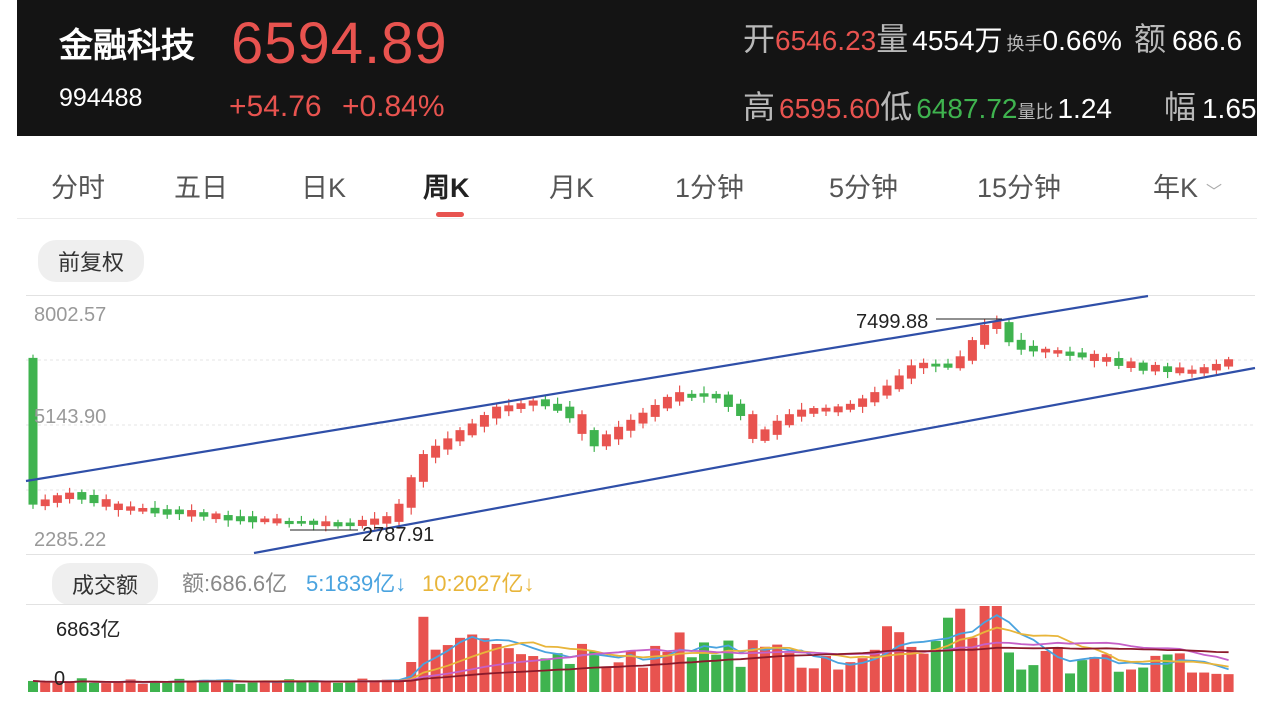 Image resolution: width=1280 pixels, height=725 pixels. I want to click on volume-bars, so click(631, 649).